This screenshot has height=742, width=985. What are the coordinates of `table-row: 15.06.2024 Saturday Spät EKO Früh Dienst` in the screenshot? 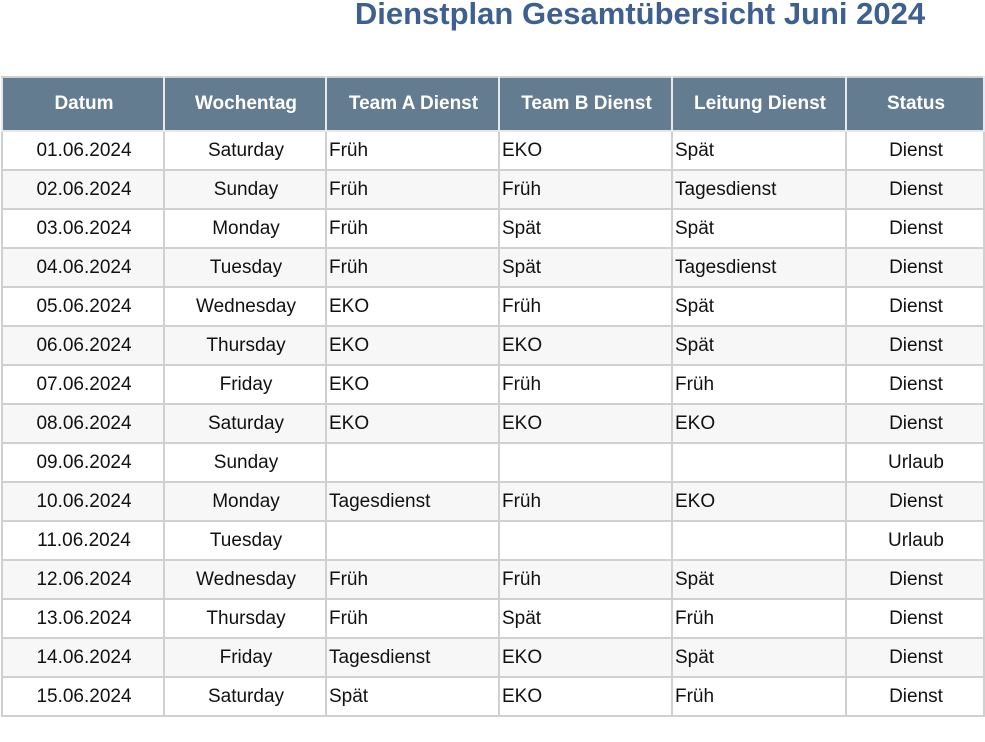 It's located at (493, 696).